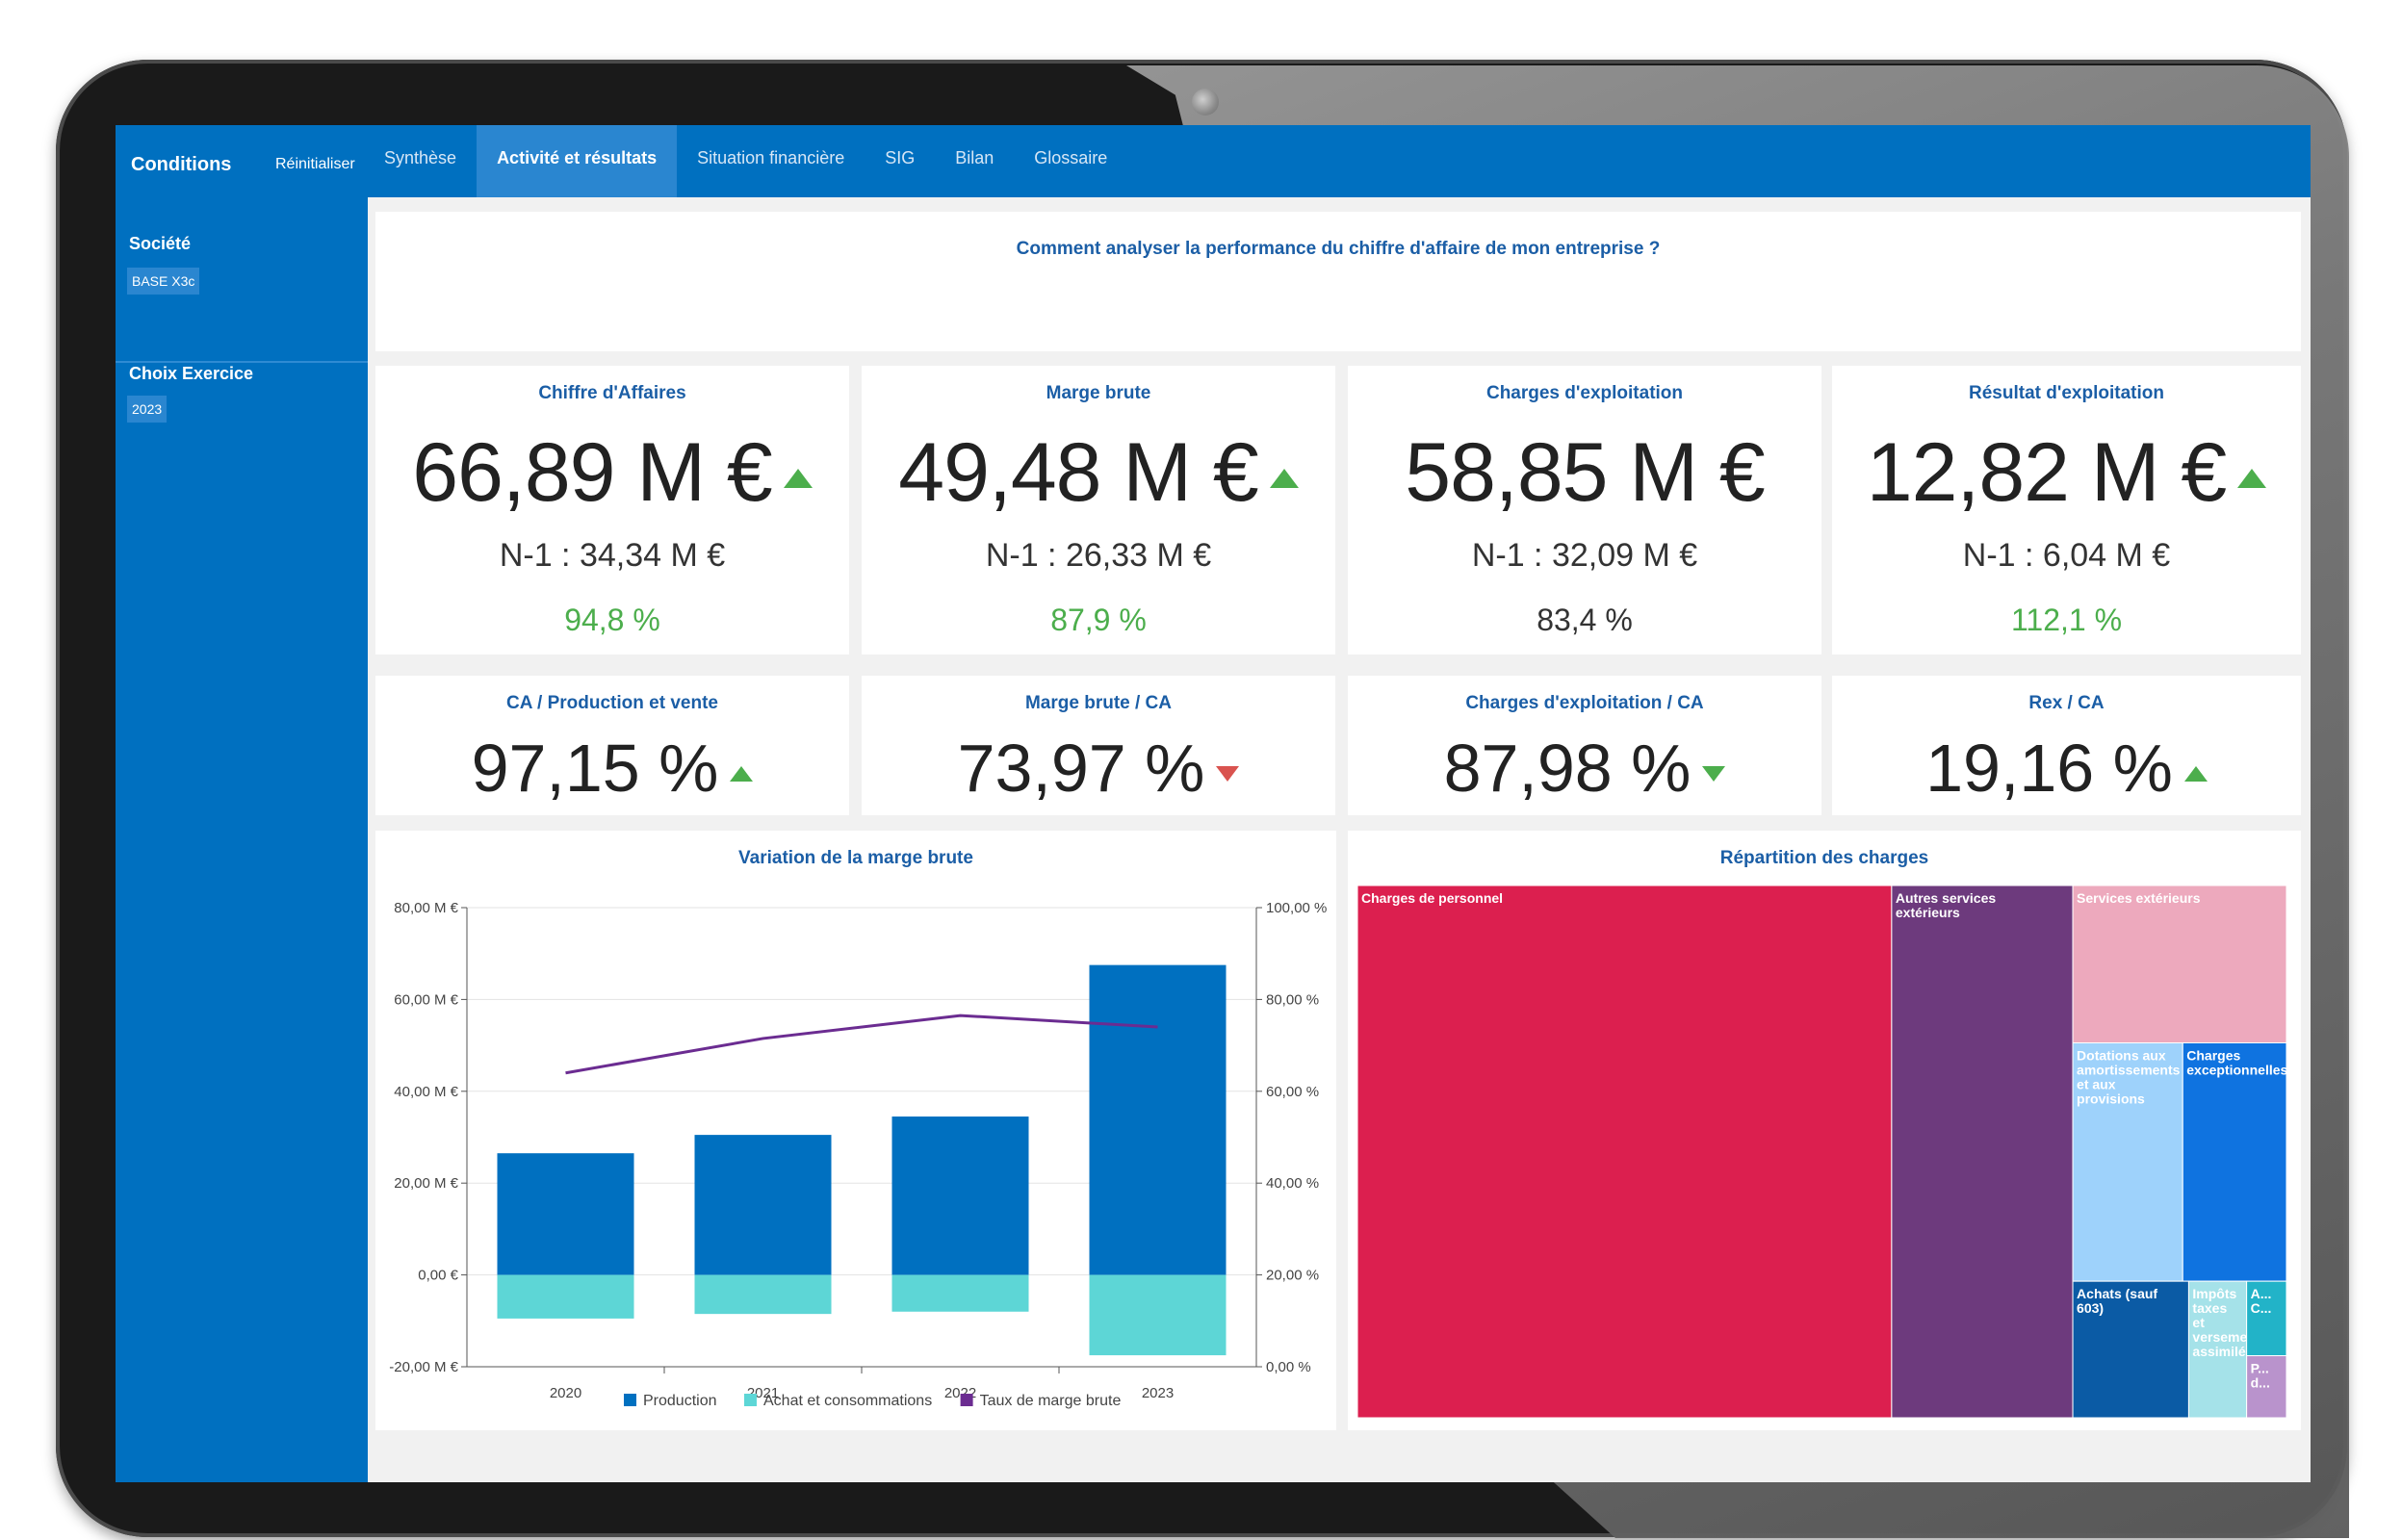  I want to click on filters-sidebar: Société BASE X3c Choix Exercice 2023, so click(242, 839).